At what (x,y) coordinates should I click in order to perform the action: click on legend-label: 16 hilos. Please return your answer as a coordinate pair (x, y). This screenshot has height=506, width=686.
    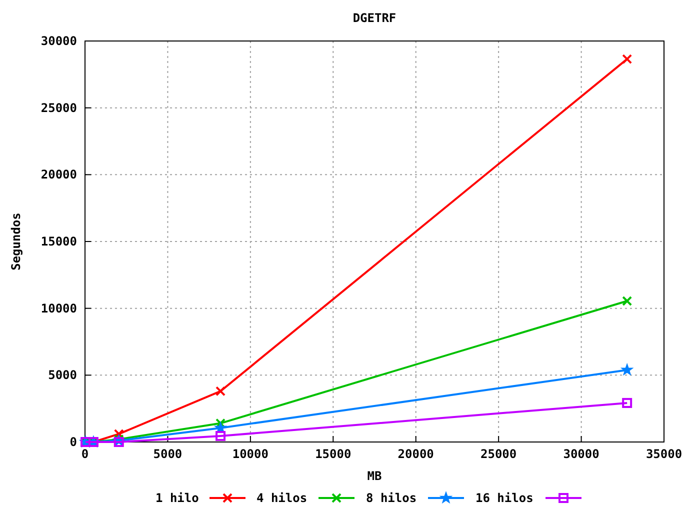
    Looking at the image, I should click on (505, 498).